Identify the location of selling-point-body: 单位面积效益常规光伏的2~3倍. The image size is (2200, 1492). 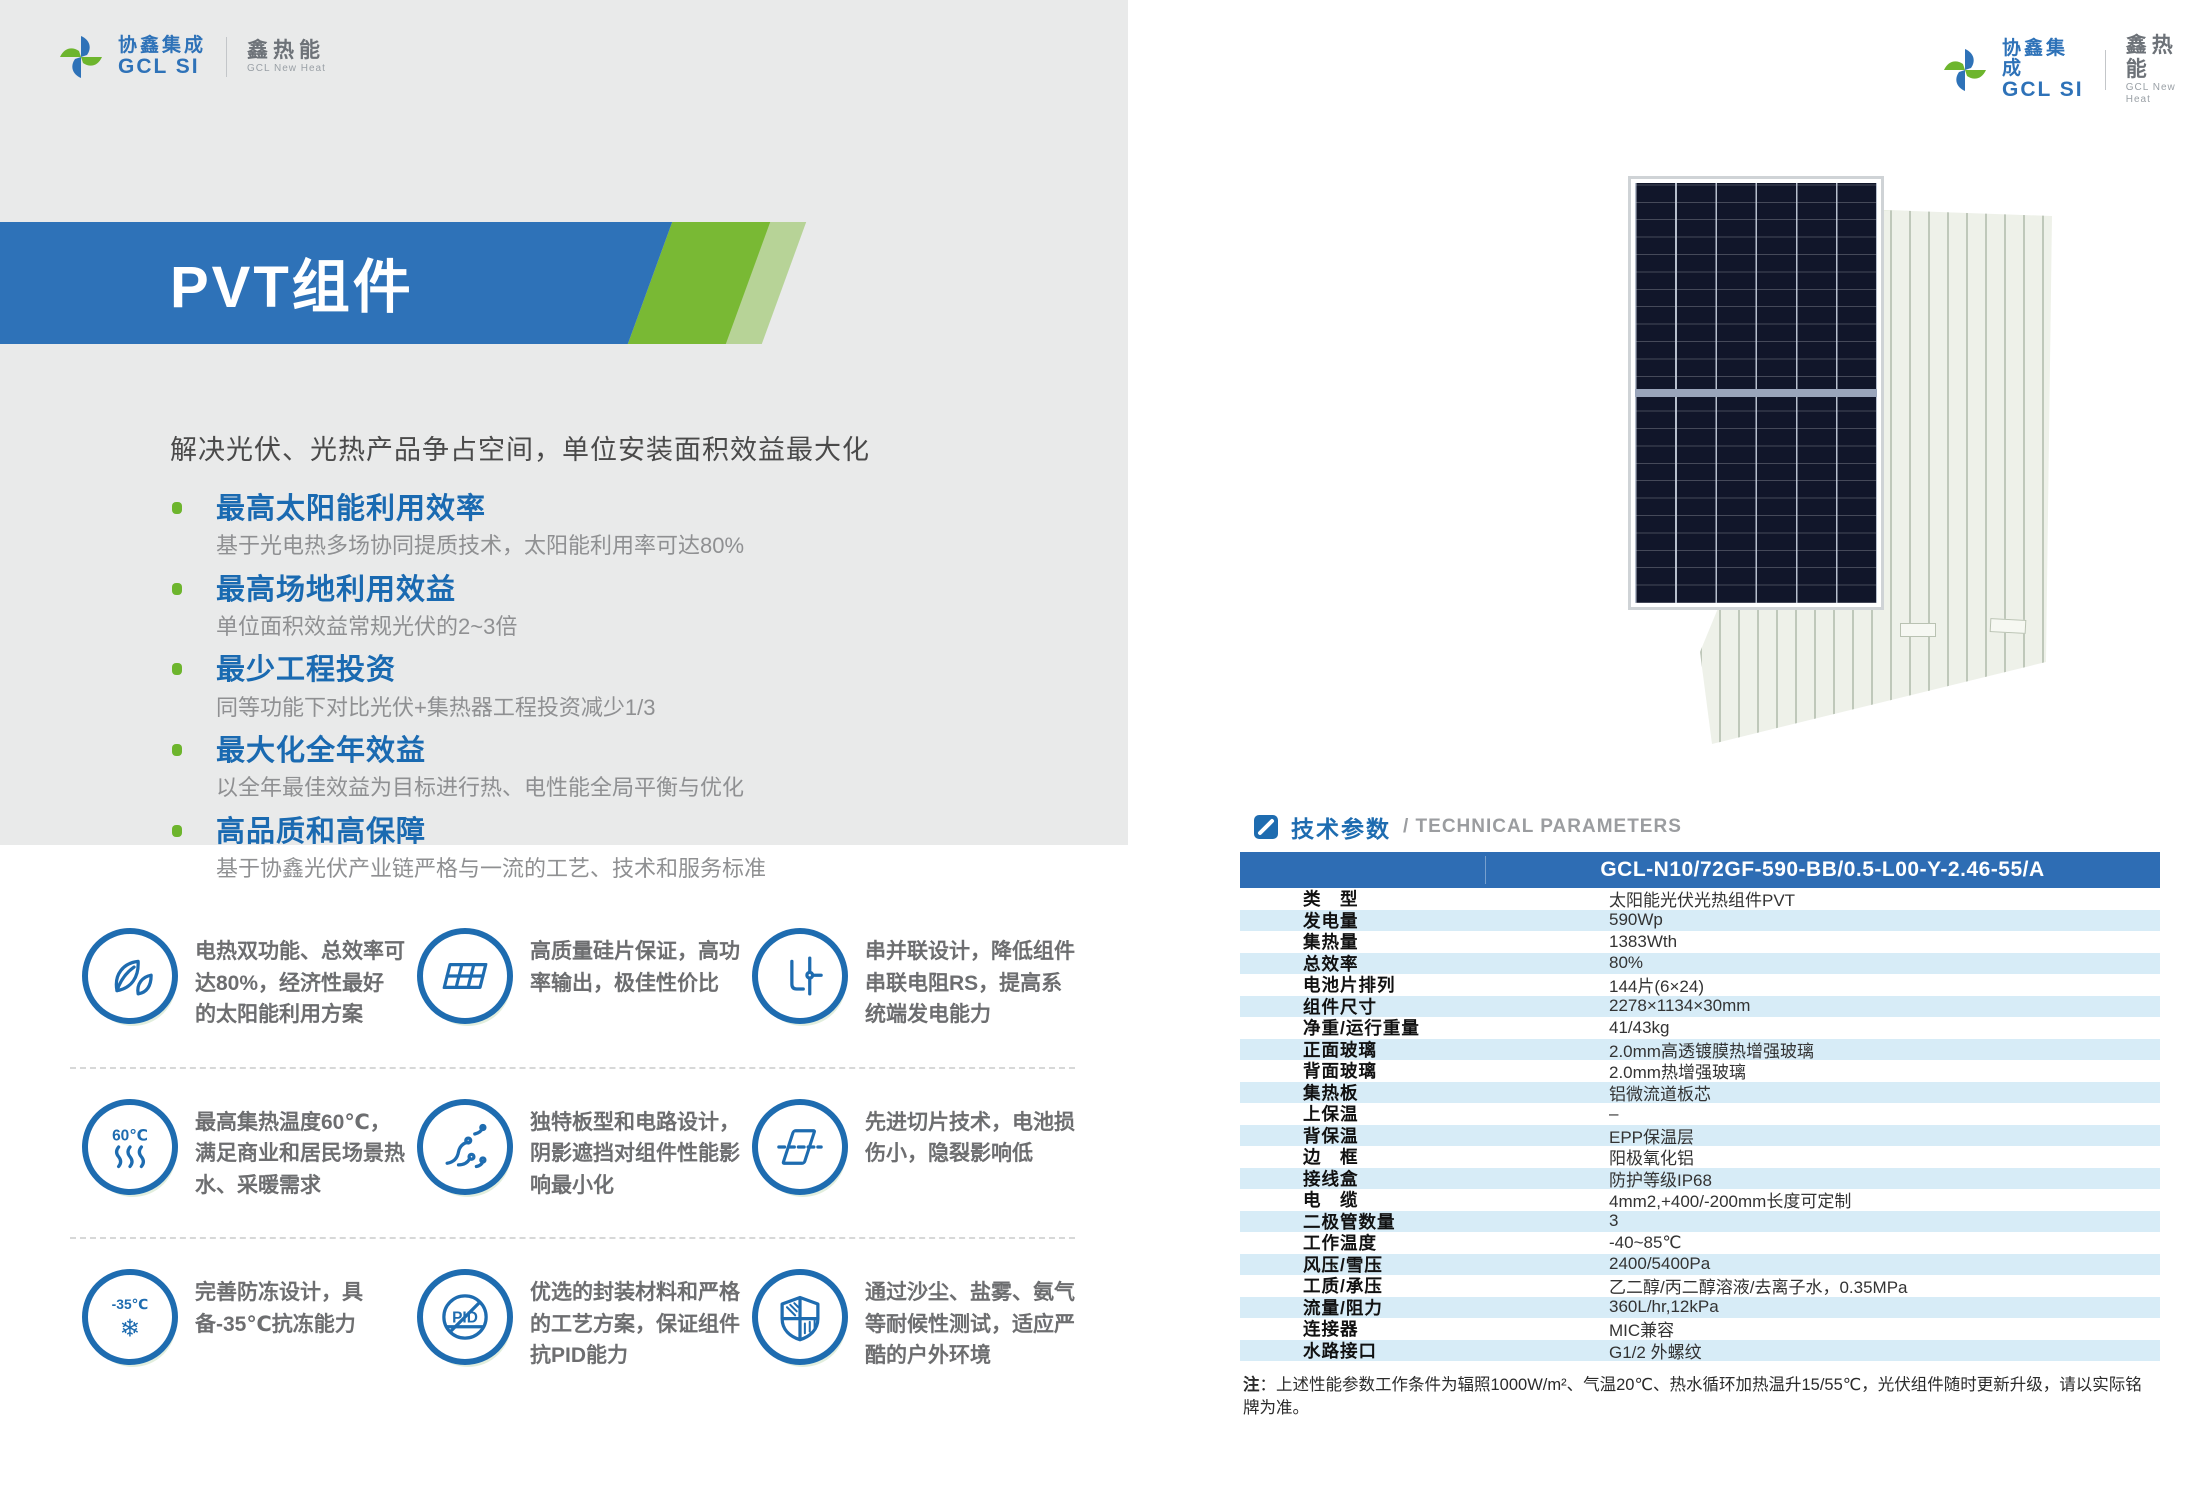
(367, 626).